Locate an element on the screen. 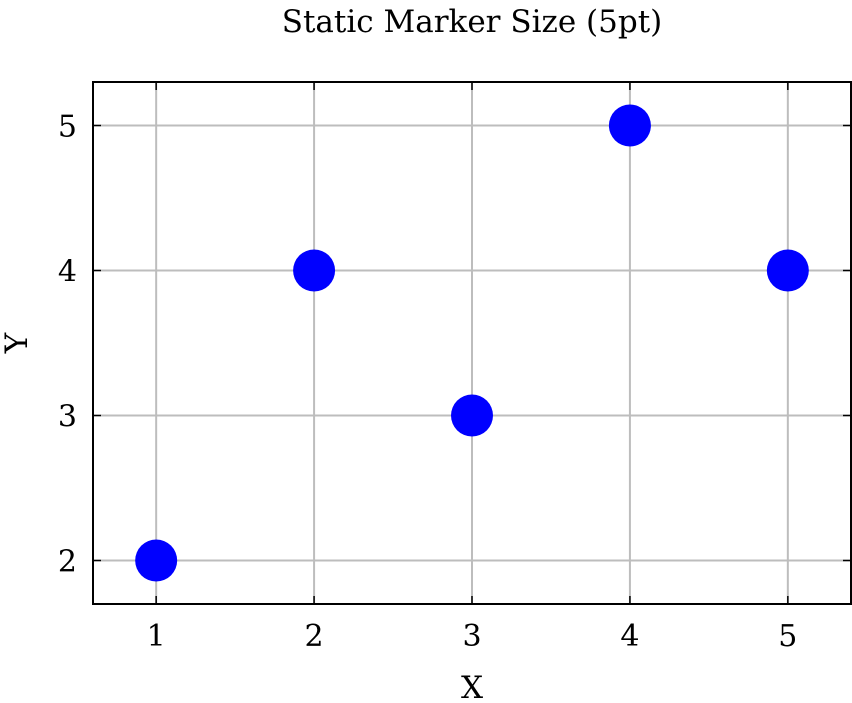 The width and height of the screenshot is (852, 703). y-axis-label: Y is located at coordinates (17, 343).